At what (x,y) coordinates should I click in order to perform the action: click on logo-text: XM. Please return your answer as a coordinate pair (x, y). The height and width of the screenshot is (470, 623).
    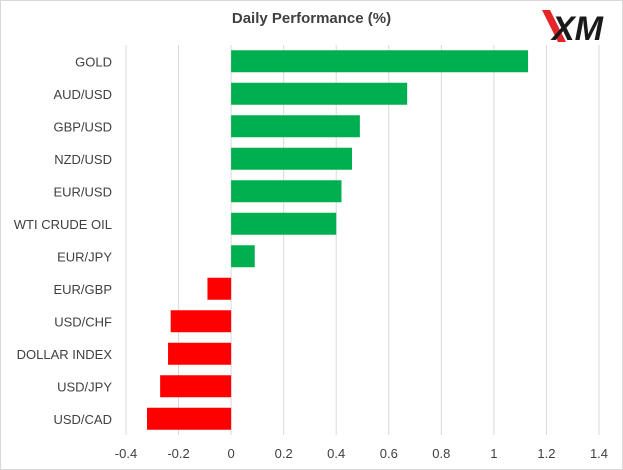
    Looking at the image, I should click on (577, 28).